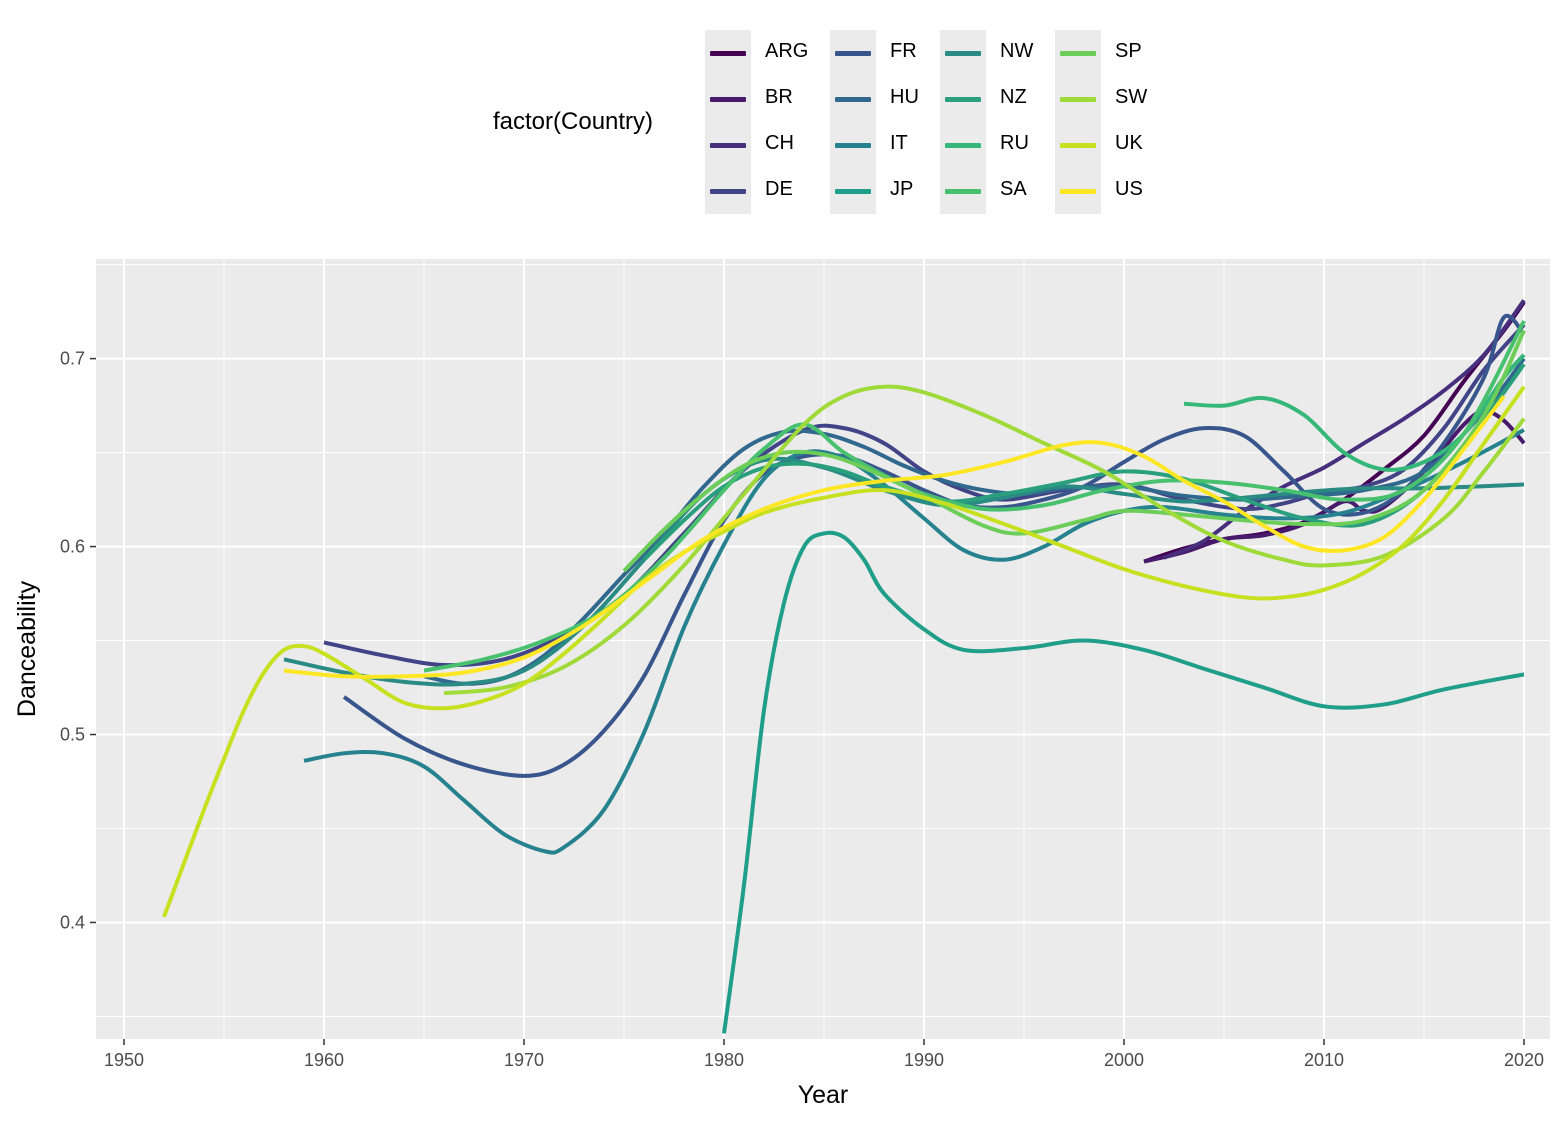 This screenshot has width=1566, height=1124. Describe the element at coordinates (124, 1060) in the screenshot. I see `x-tick-label: 1950` at that location.